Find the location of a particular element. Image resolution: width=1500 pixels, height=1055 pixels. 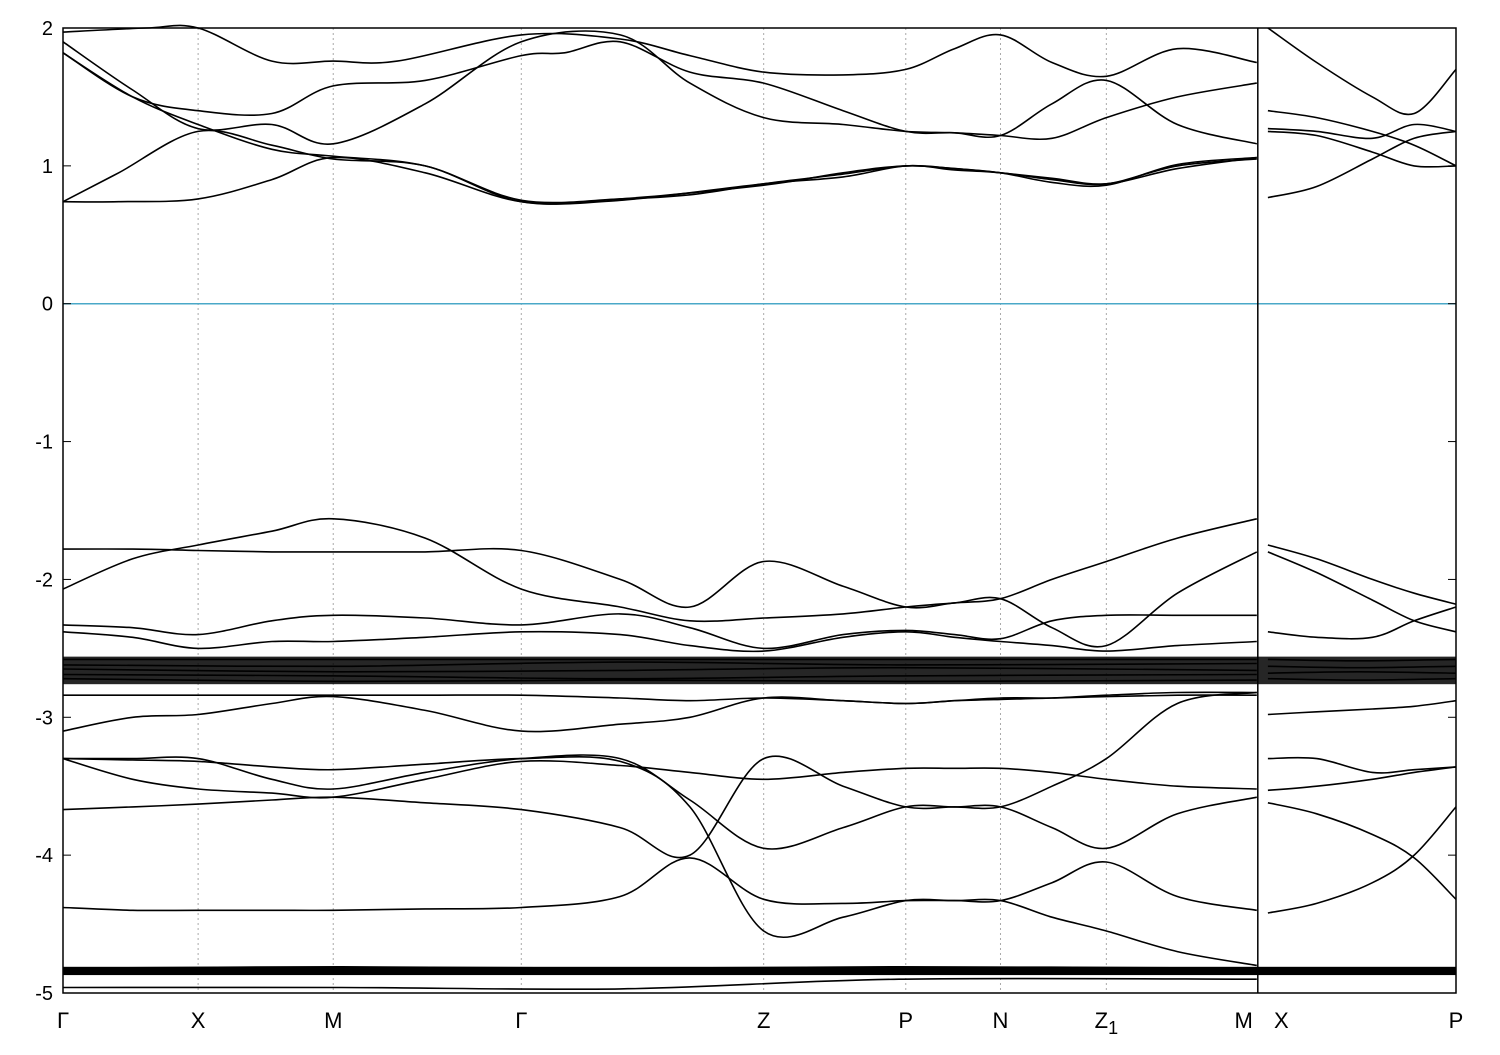

y-tick-label: 2 is located at coordinates (47, 29).